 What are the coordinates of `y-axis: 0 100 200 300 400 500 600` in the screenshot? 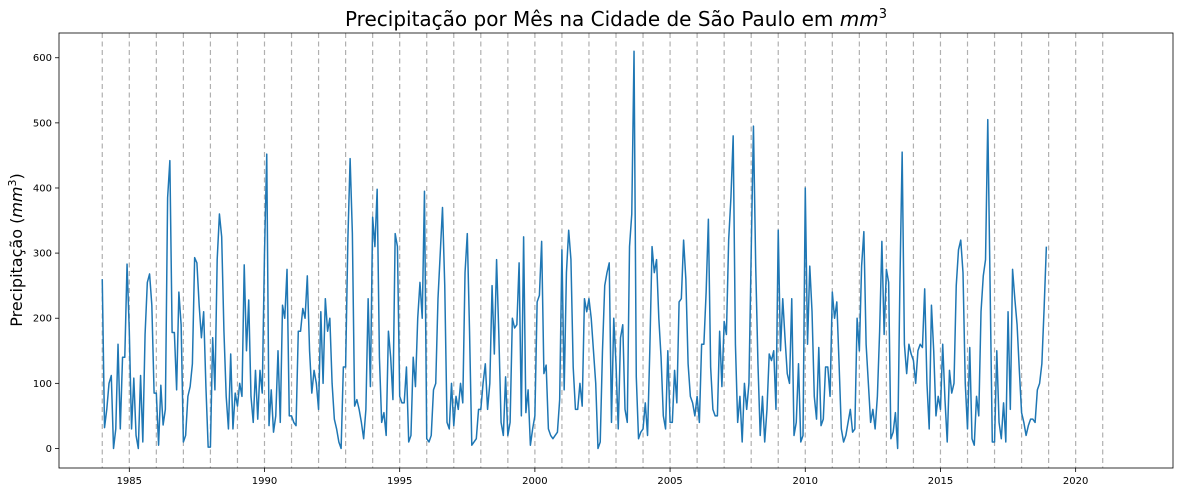 It's located at (46, 254).